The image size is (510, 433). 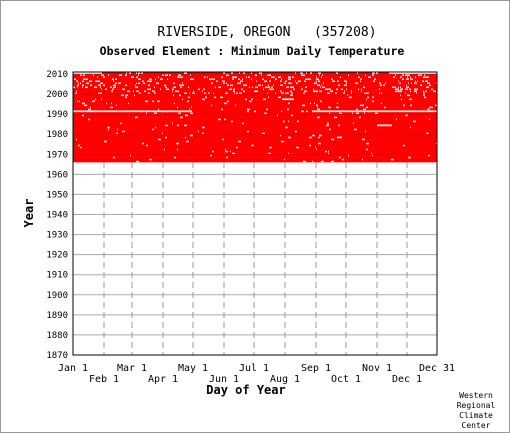 What do you see at coordinates (104, 379) in the screenshot?
I see `x-tick-label: Feb 1` at bounding box center [104, 379].